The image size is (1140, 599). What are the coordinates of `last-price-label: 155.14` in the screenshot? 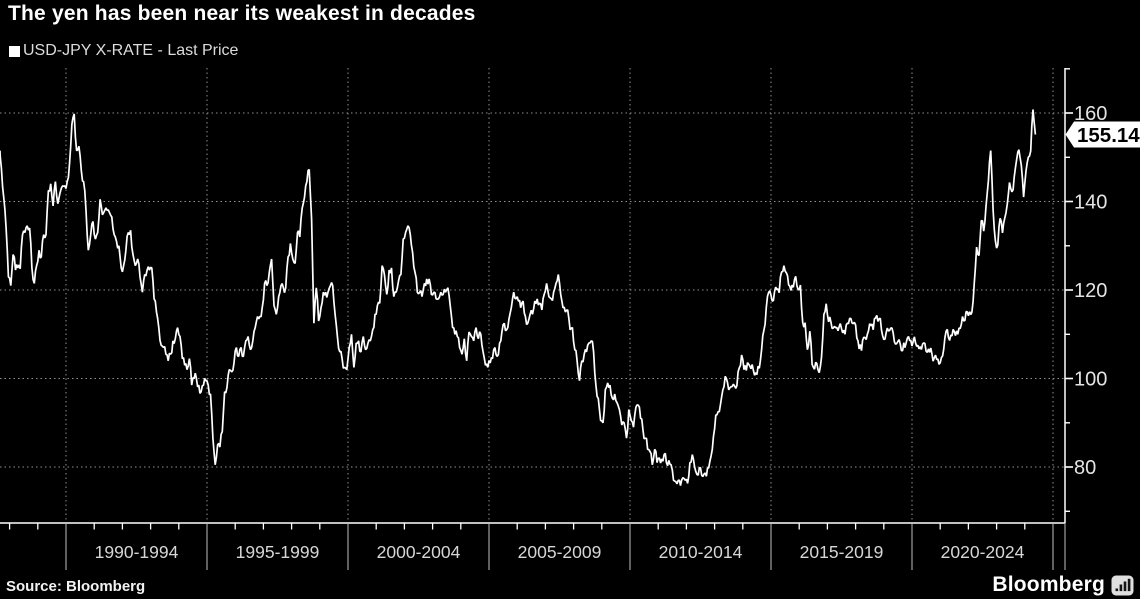 It's located at (1108, 135).